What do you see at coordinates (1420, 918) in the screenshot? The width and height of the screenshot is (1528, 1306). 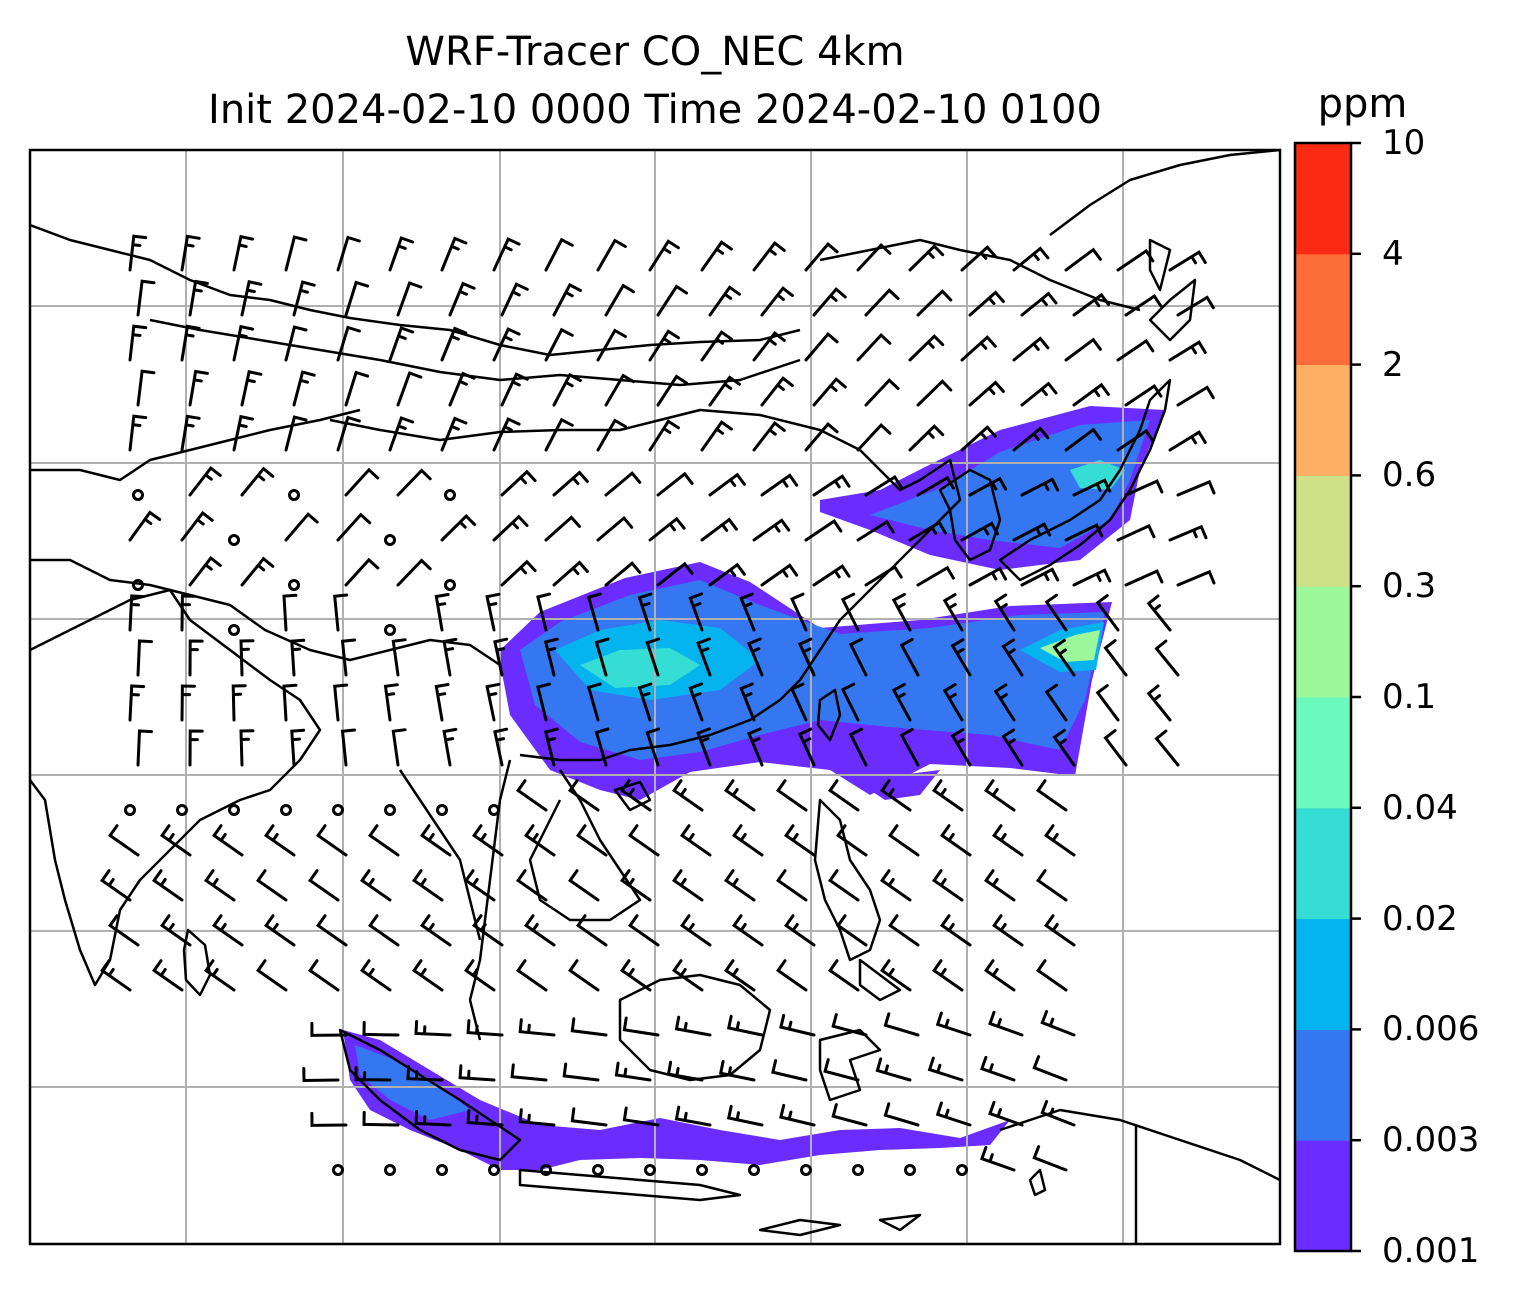 I see `colorbar-tick-label: 0.02` at bounding box center [1420, 918].